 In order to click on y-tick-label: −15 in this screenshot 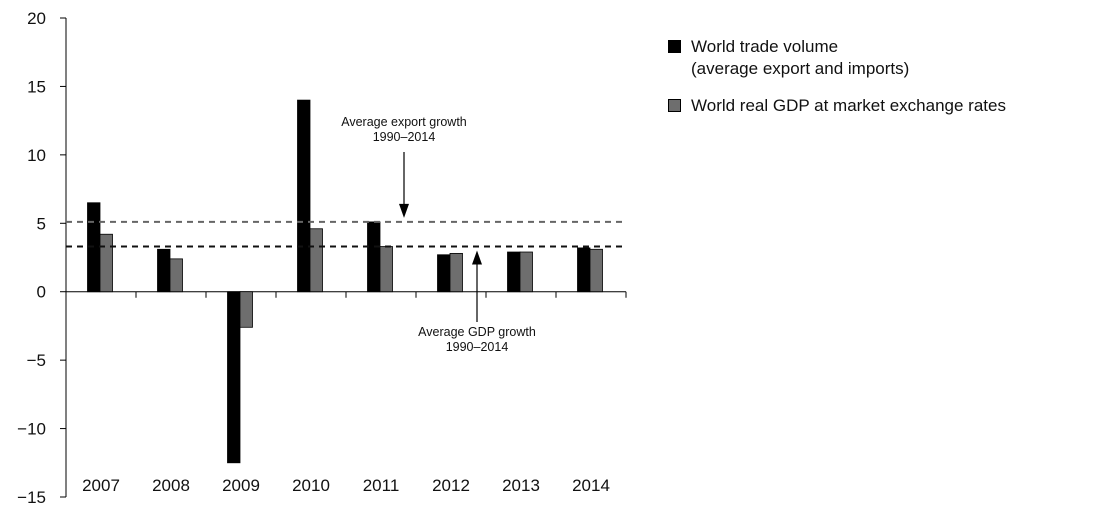, I will do `click(31, 497)`.